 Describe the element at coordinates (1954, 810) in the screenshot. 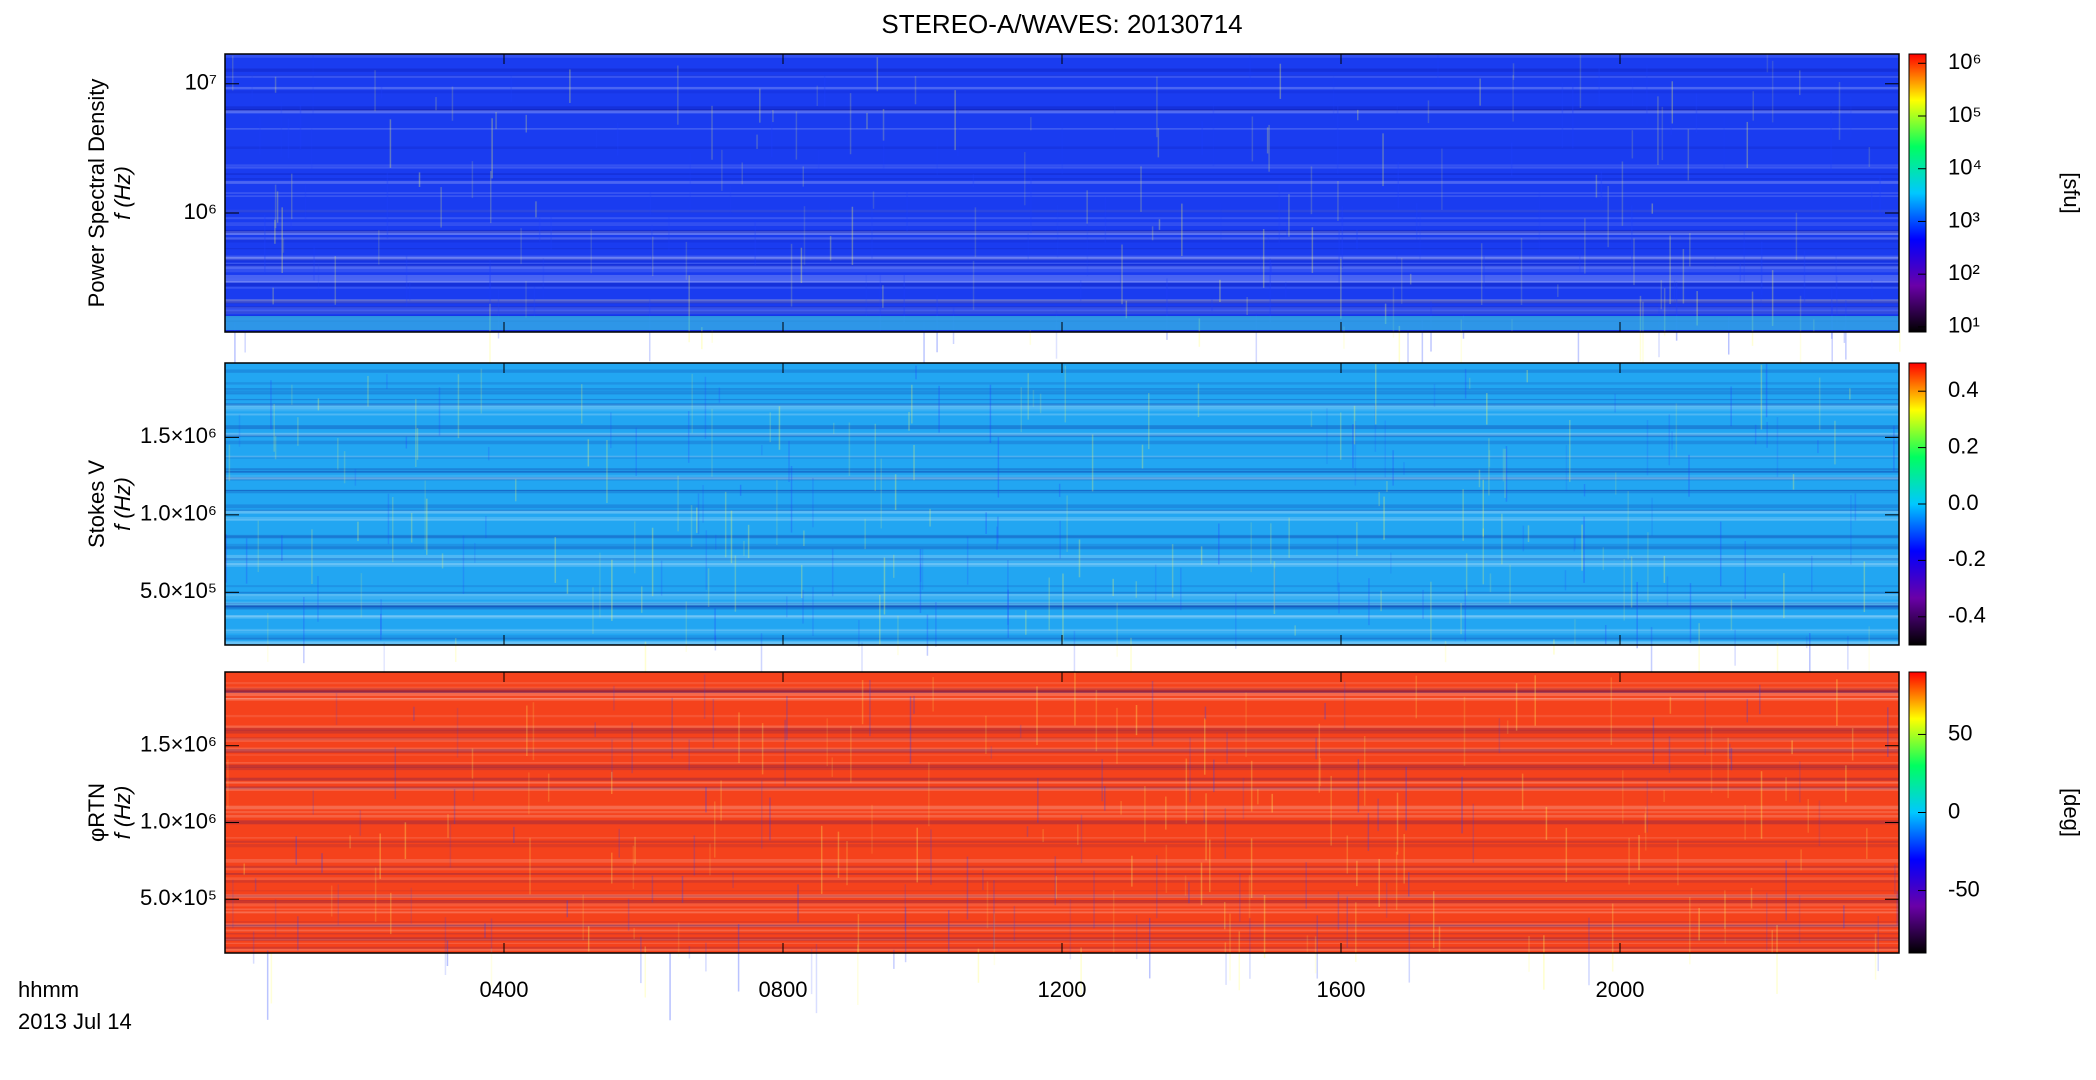

I see `colorbar-tick-label: 0` at that location.